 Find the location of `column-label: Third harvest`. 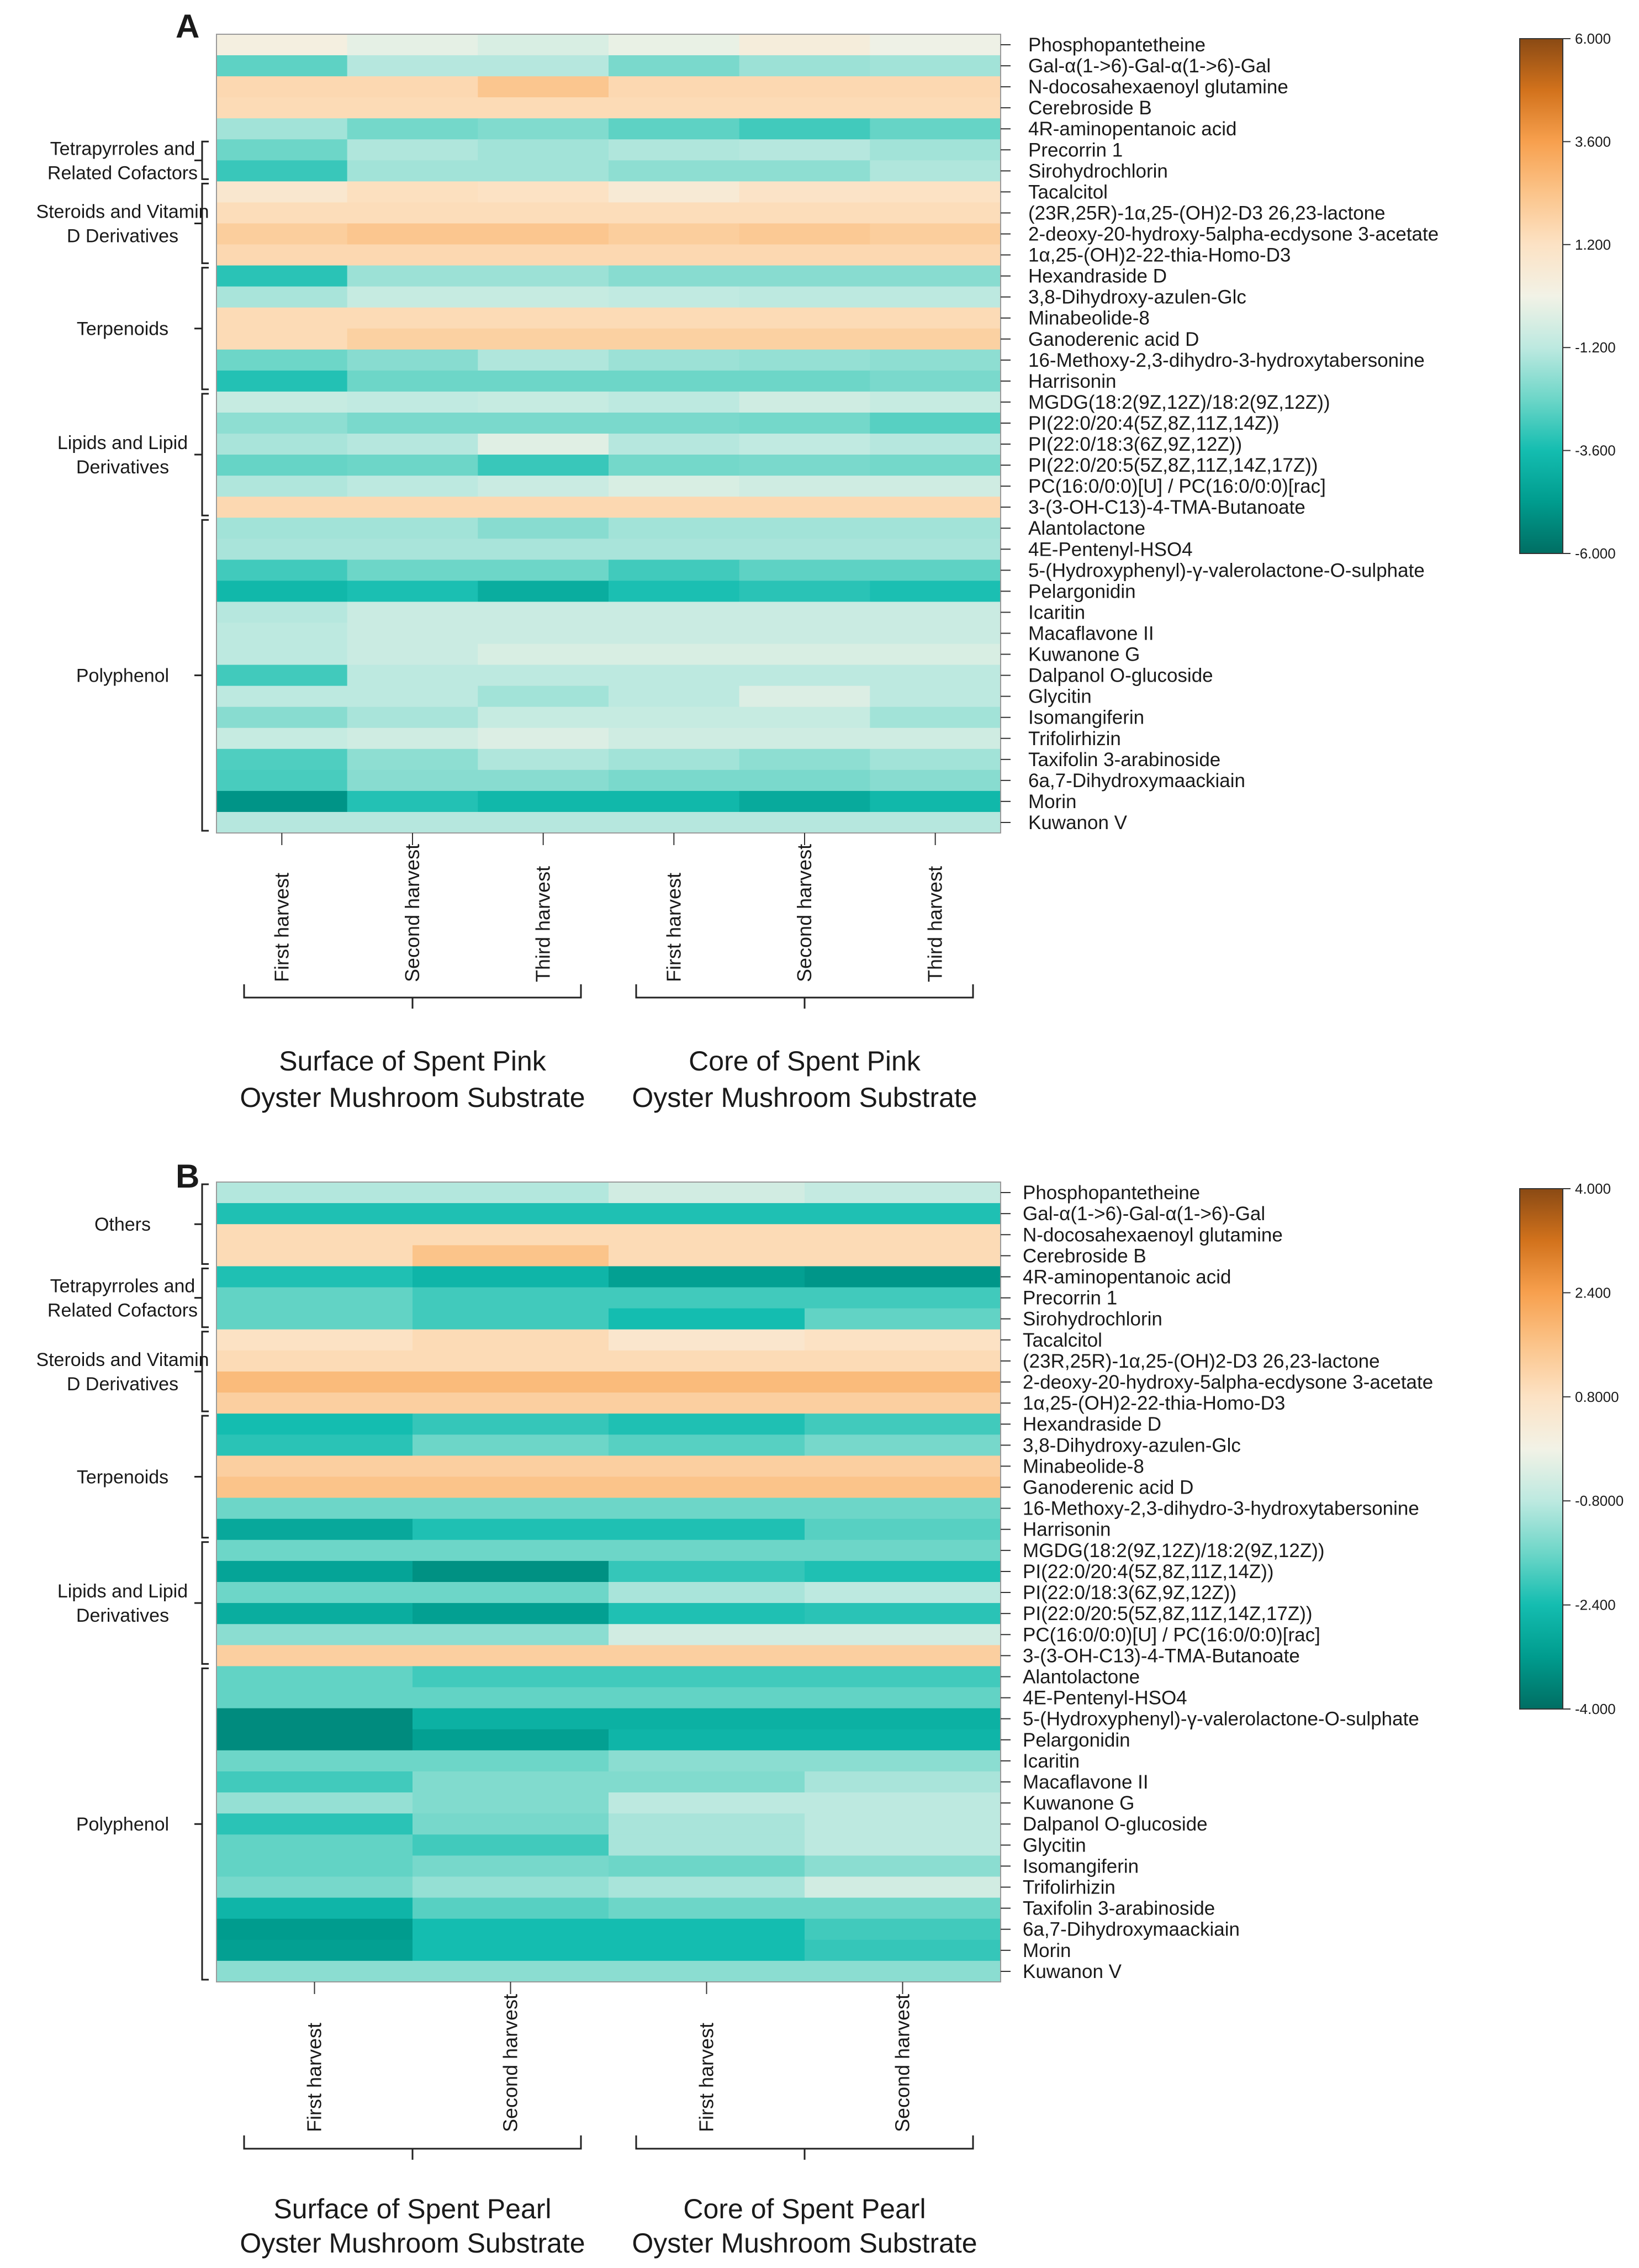

column-label: Third harvest is located at coordinates (935, 924).